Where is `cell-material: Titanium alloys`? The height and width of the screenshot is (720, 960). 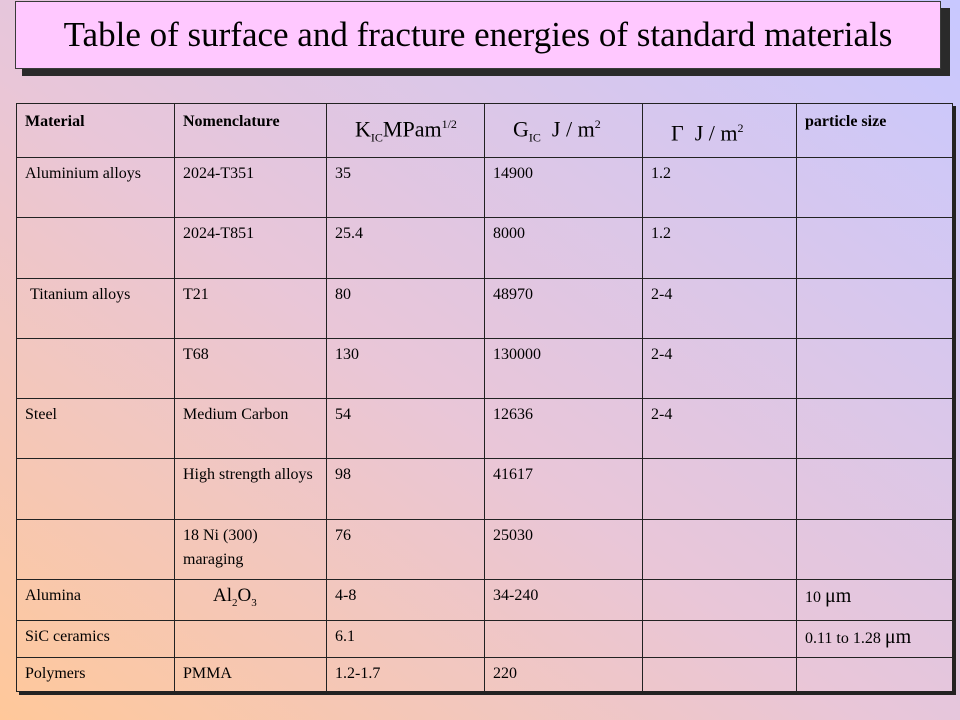
cell-material: Titanium alloys is located at coordinates (95, 308).